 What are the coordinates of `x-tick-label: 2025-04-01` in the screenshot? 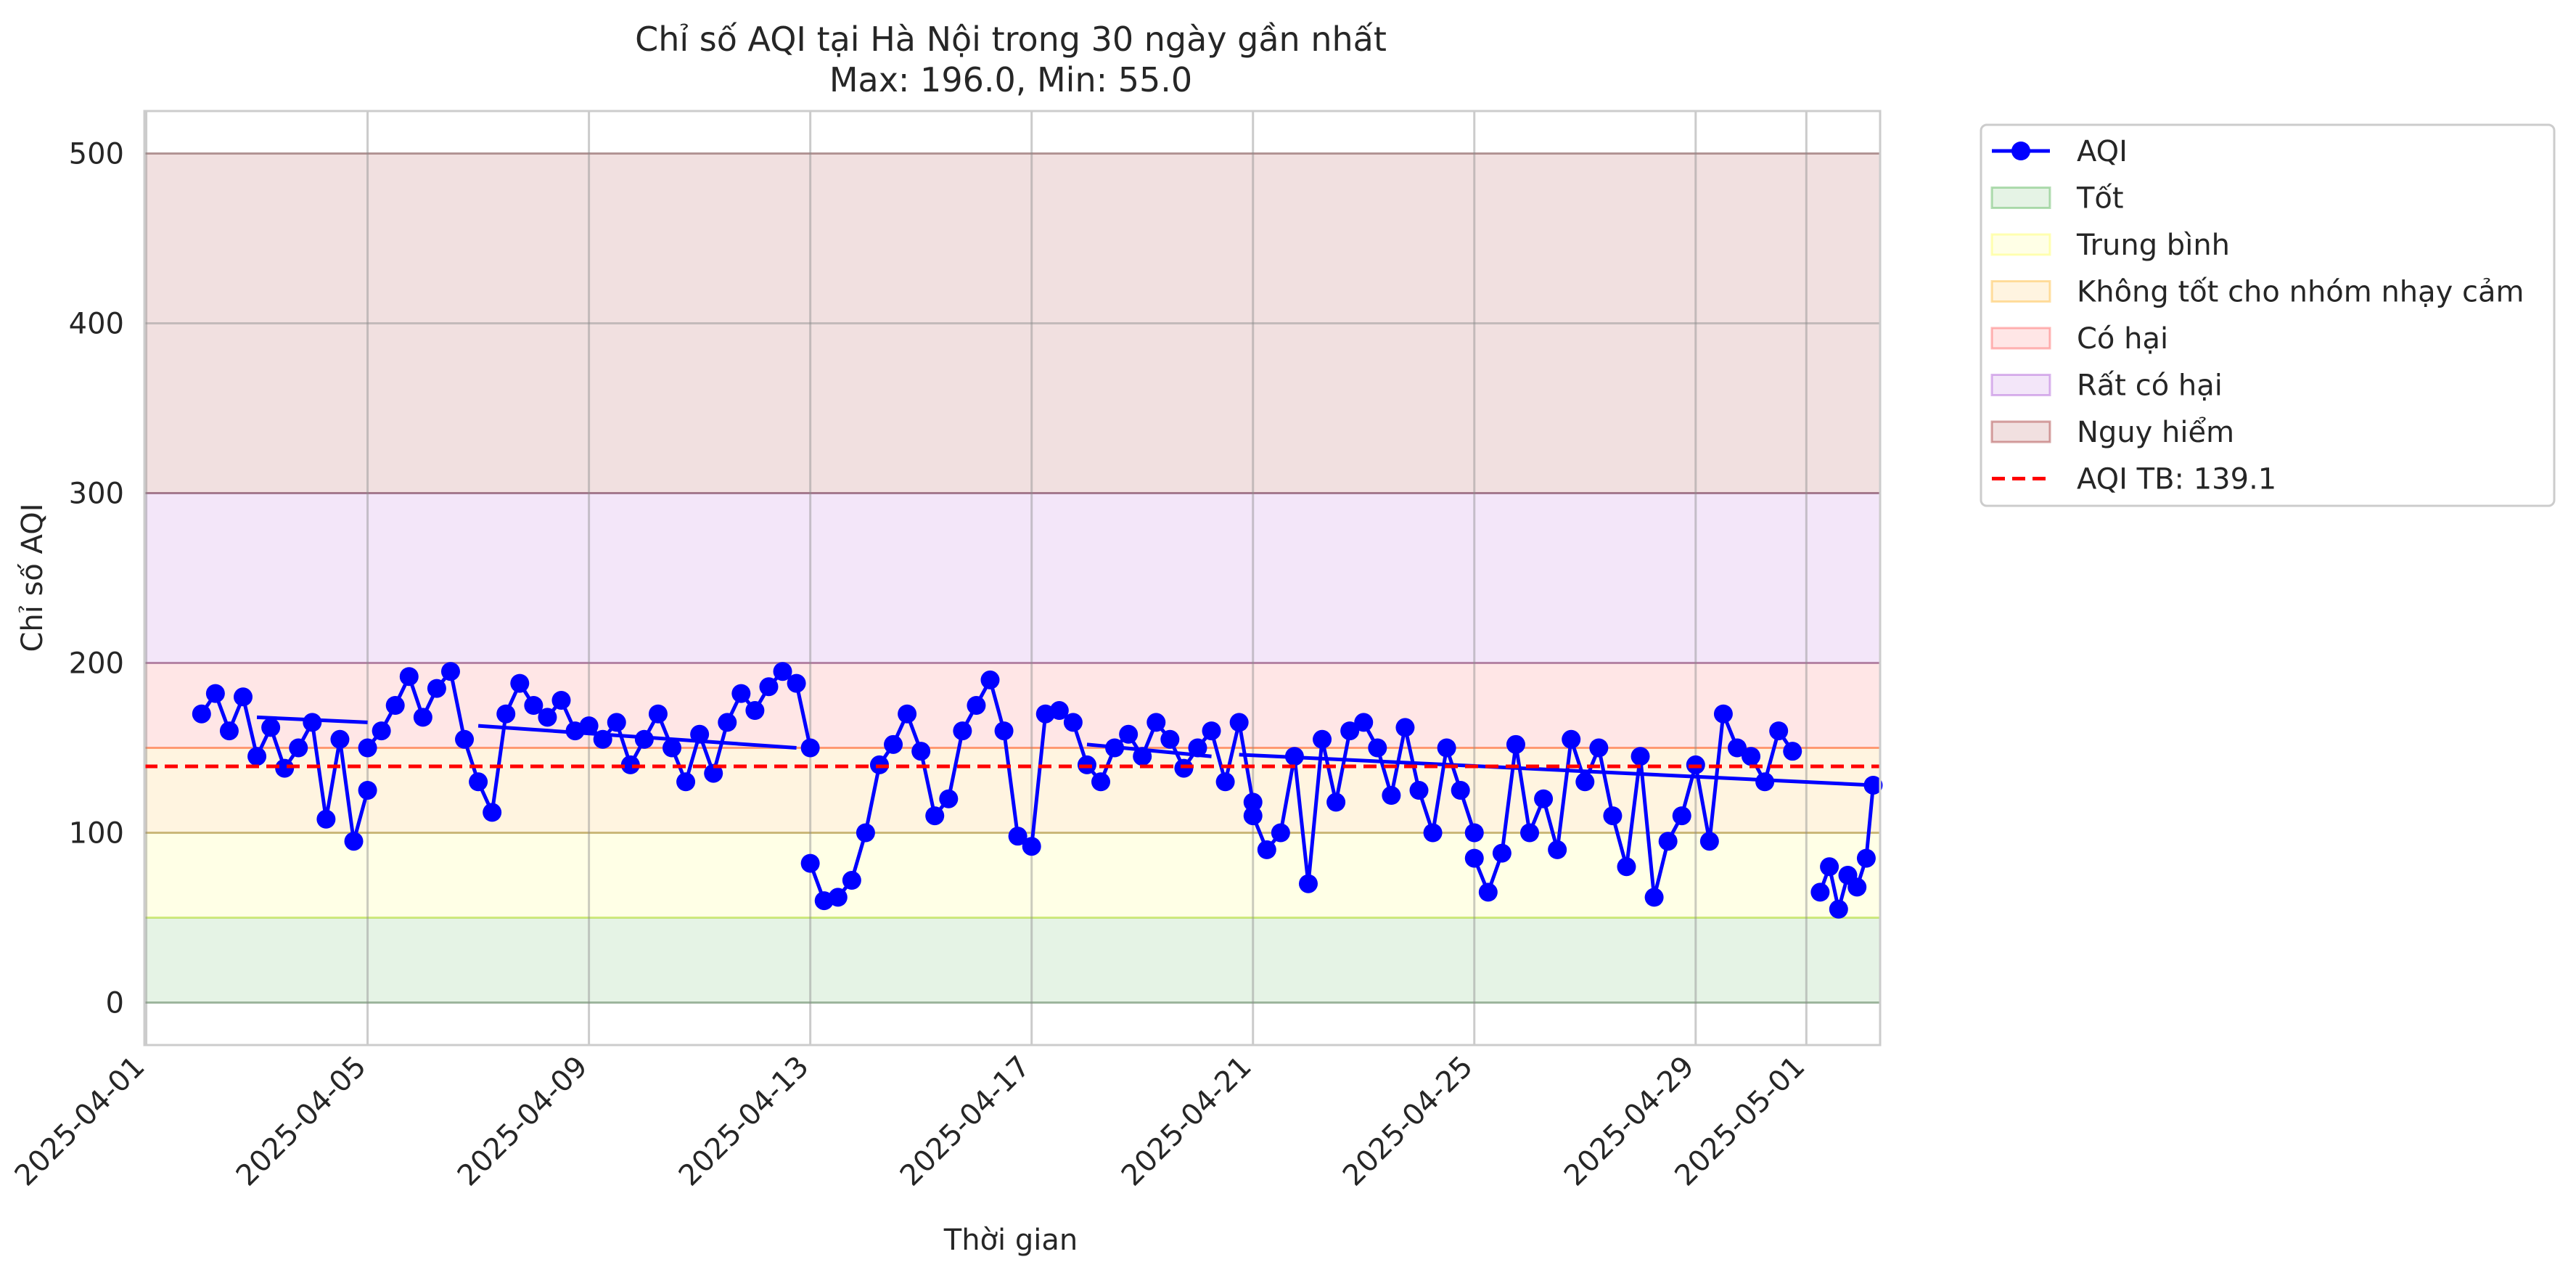 It's located at (80, 1121).